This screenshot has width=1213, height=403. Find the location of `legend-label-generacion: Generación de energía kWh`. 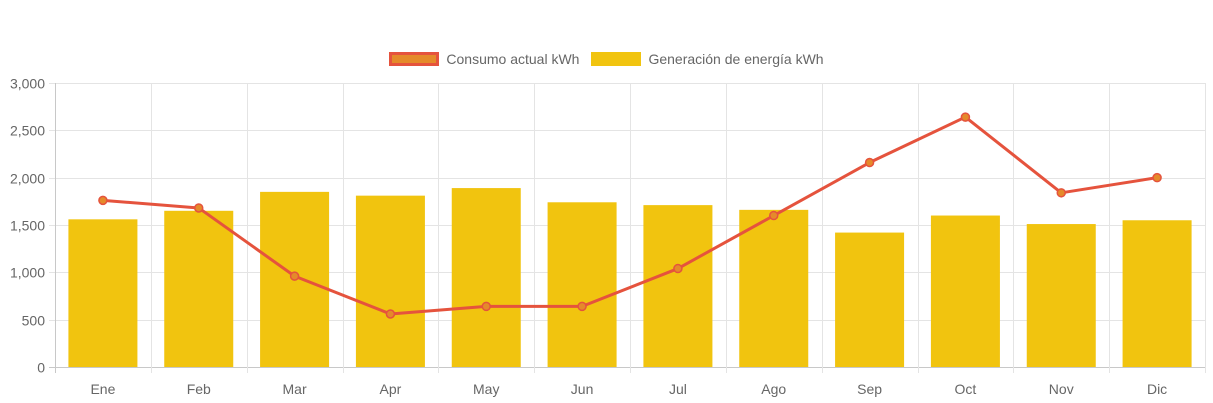

legend-label-generacion: Generación de energía kWh is located at coordinates (736, 59).